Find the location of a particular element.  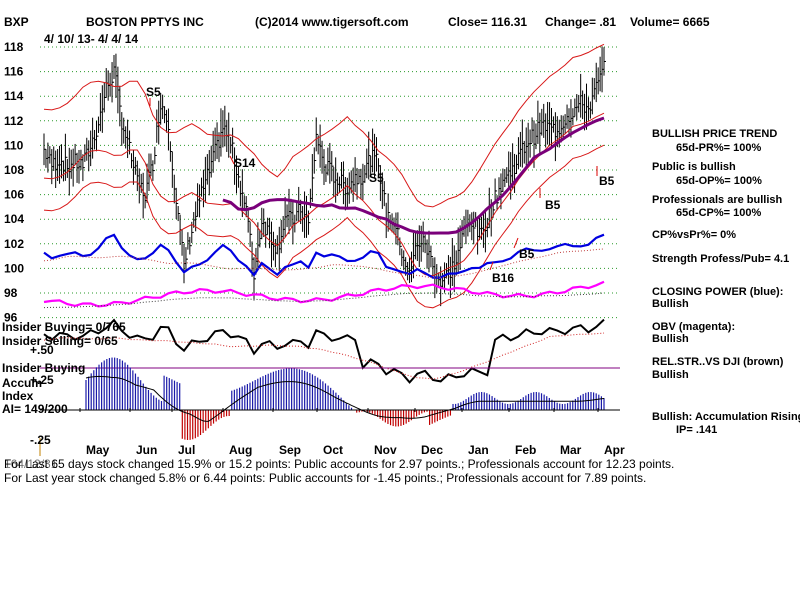

signal-b5-feb: B5 is located at coordinates (553, 205).